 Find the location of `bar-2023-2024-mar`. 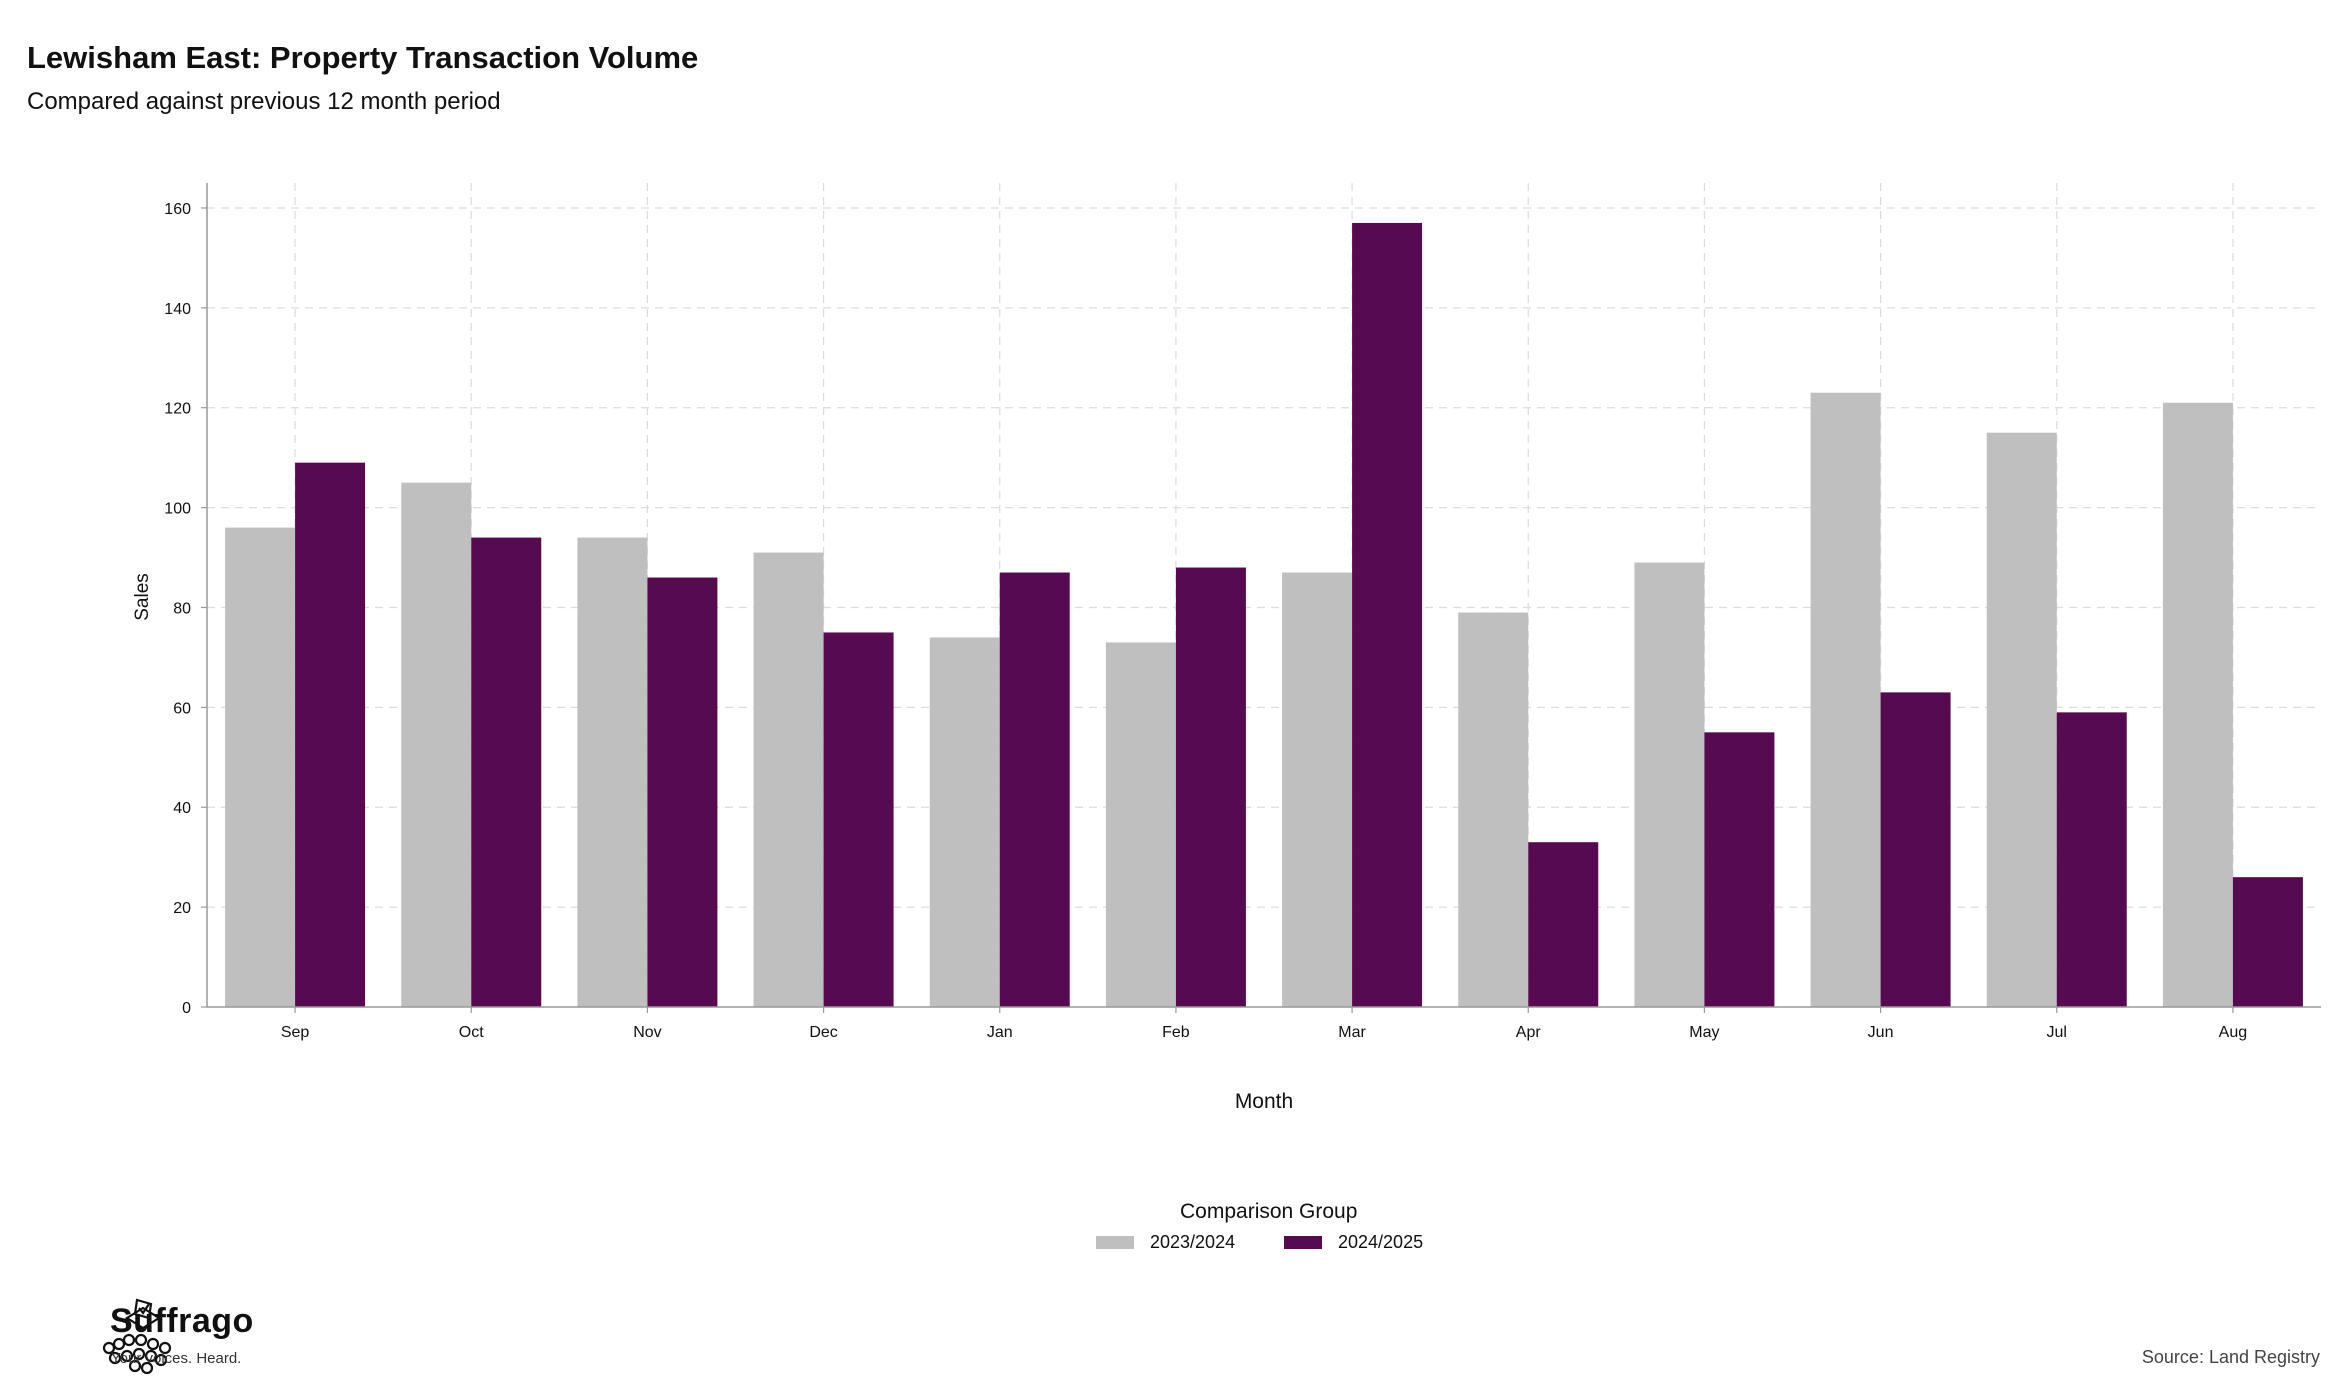

bar-2023-2024-mar is located at coordinates (1317, 789).